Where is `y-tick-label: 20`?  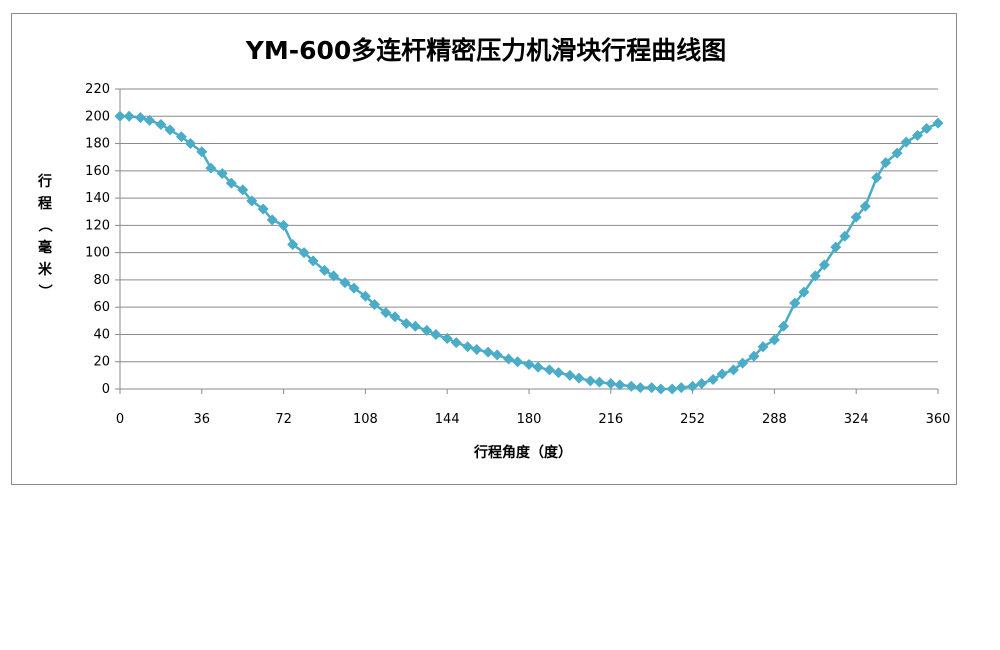
y-tick-label: 20 is located at coordinates (101, 362).